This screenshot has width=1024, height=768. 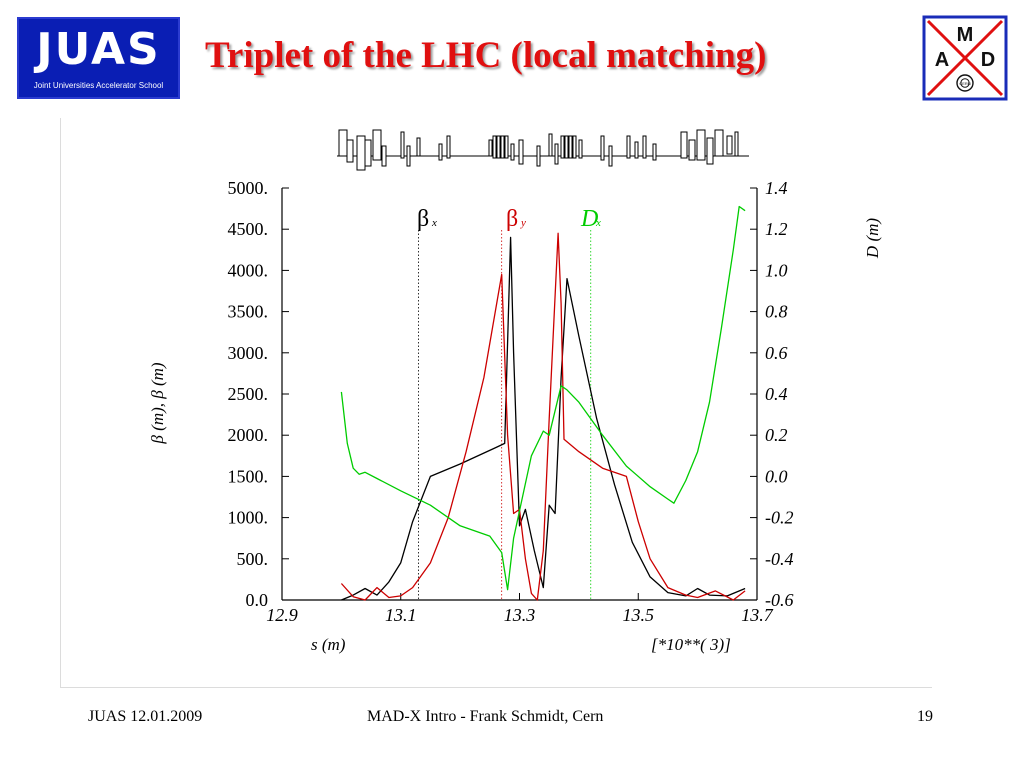 I want to click on y-left-tick-label: 4000., so click(x=248, y=270).